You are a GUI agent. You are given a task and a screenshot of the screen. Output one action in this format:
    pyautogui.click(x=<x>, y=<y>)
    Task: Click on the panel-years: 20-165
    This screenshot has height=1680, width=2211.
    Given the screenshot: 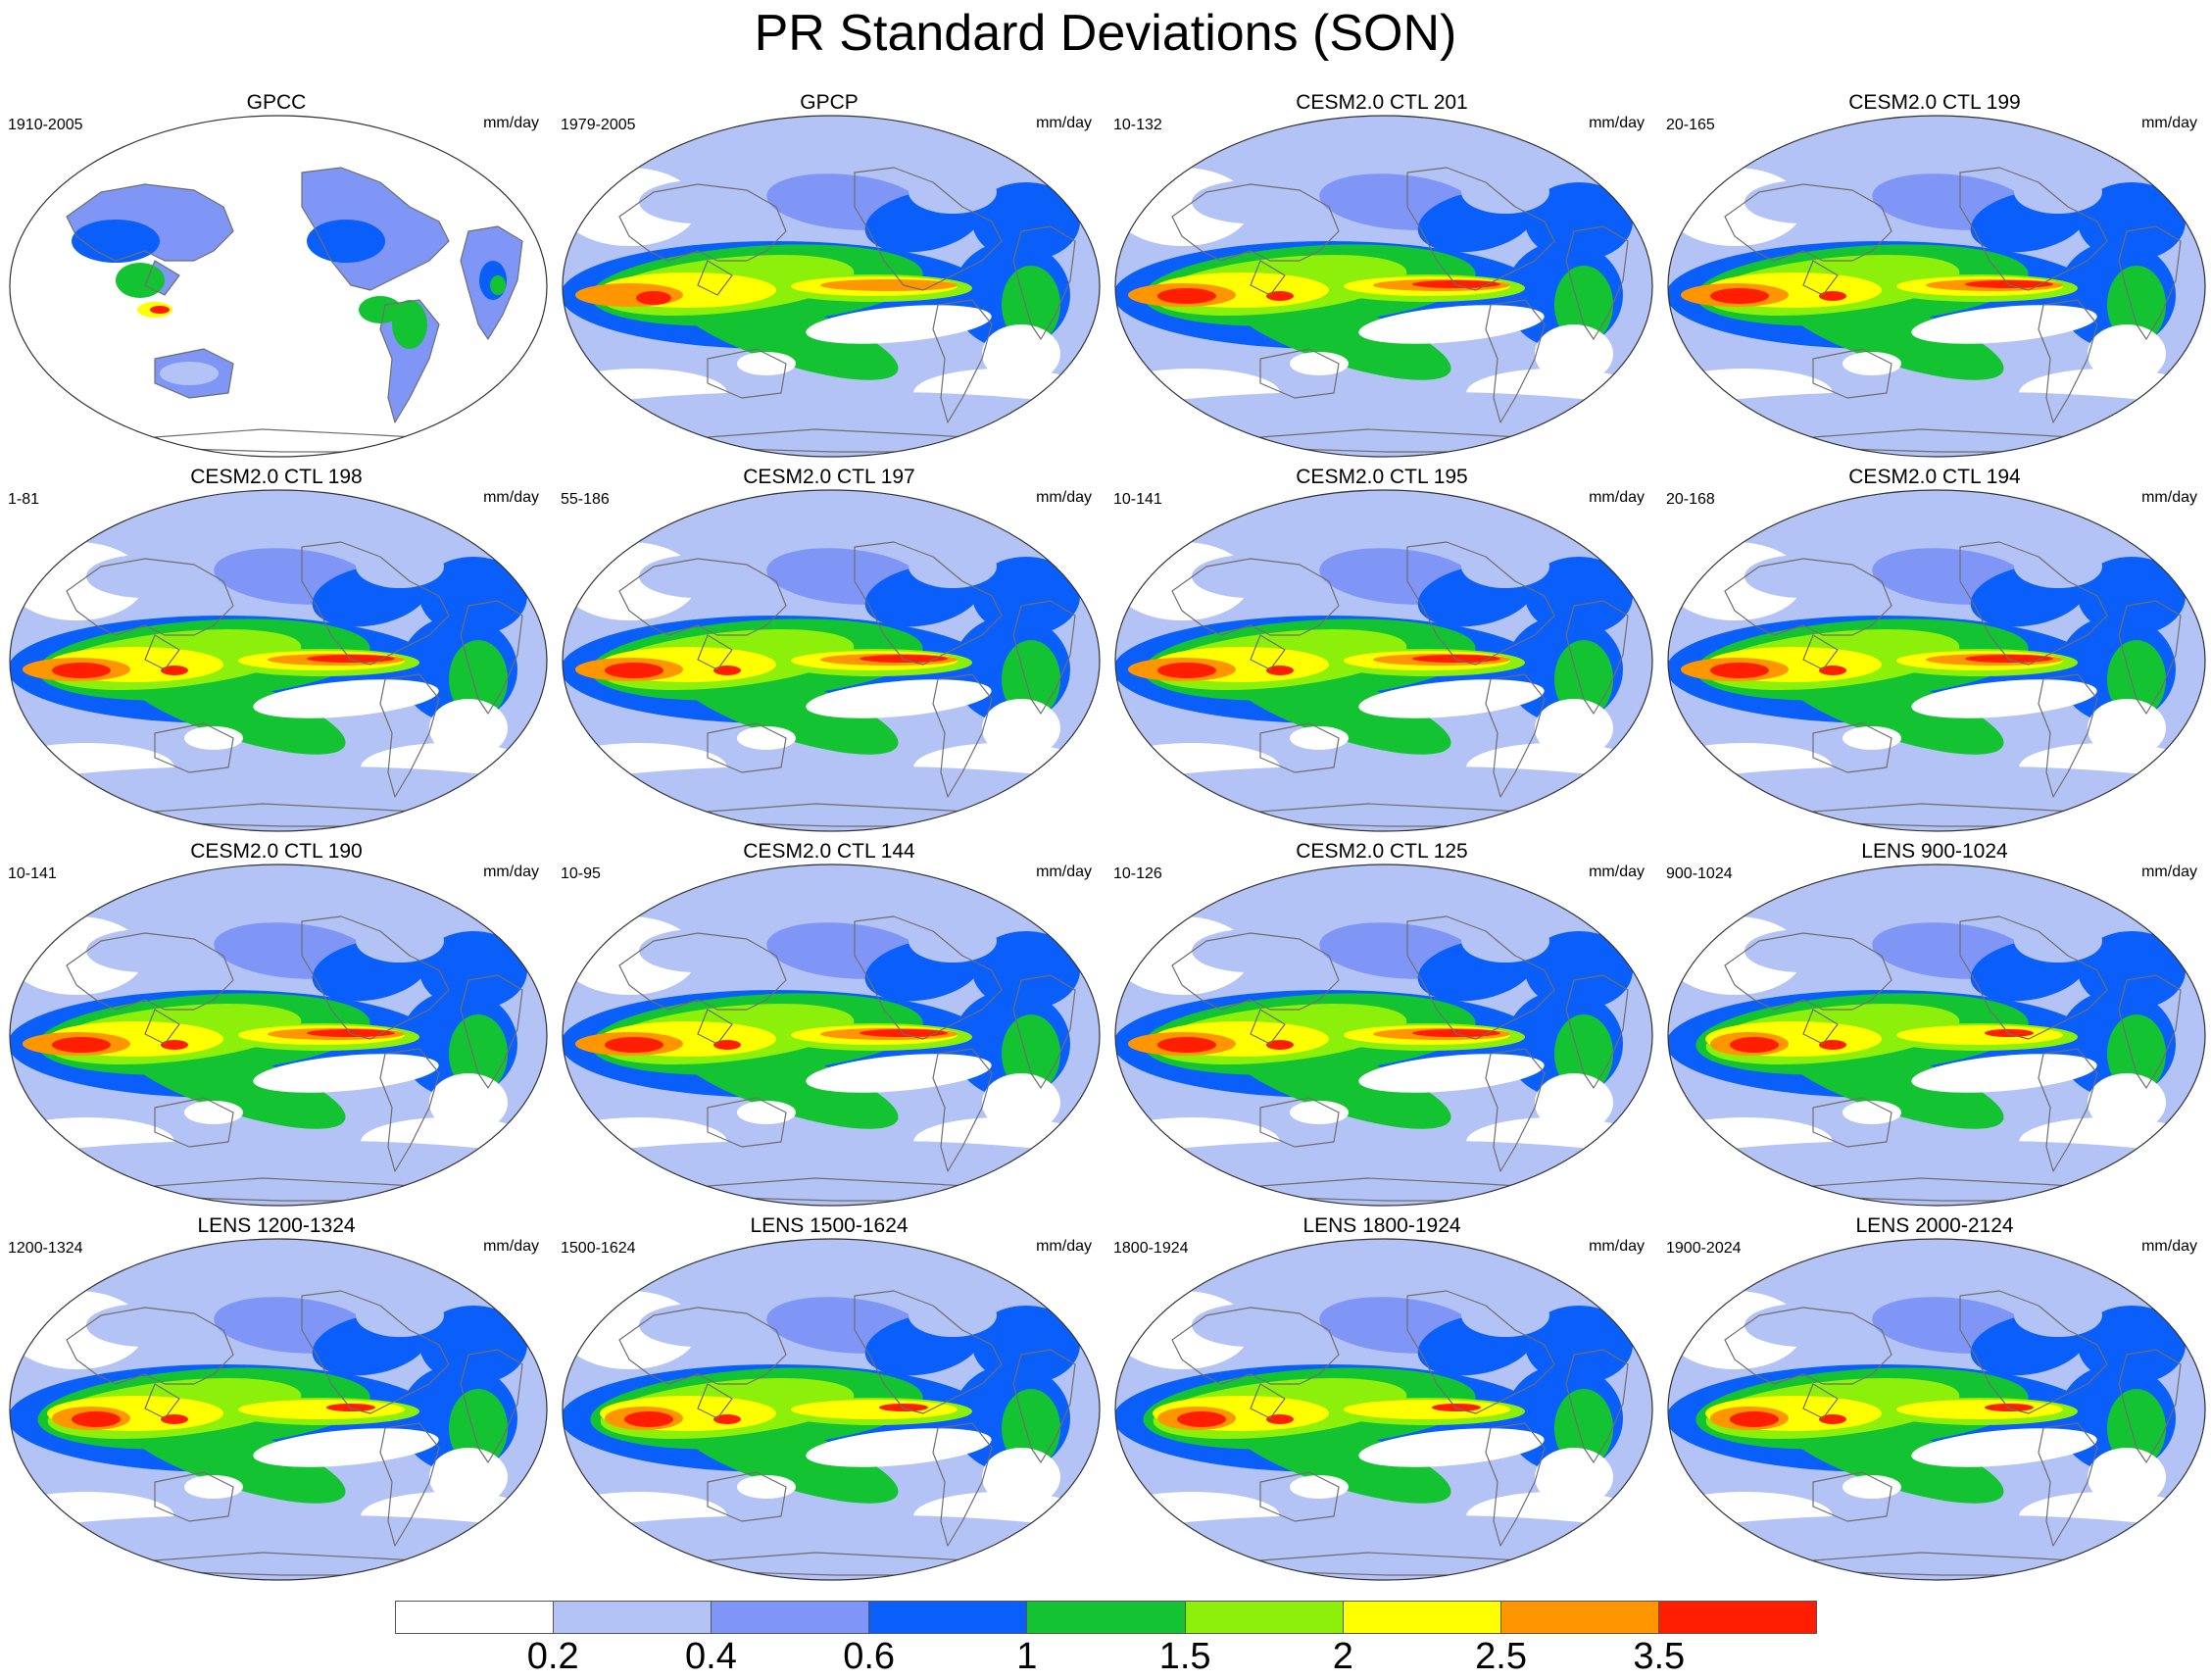 What is the action you would take?
    pyautogui.click(x=1690, y=125)
    